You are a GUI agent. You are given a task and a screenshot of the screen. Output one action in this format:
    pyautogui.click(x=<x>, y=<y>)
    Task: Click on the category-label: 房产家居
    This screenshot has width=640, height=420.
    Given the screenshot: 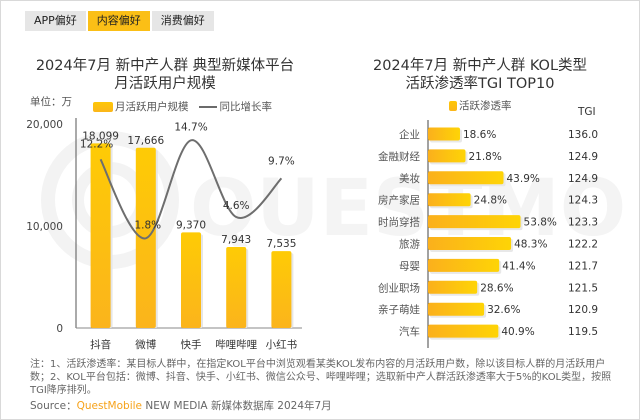 What is the action you would take?
    pyautogui.click(x=399, y=200)
    